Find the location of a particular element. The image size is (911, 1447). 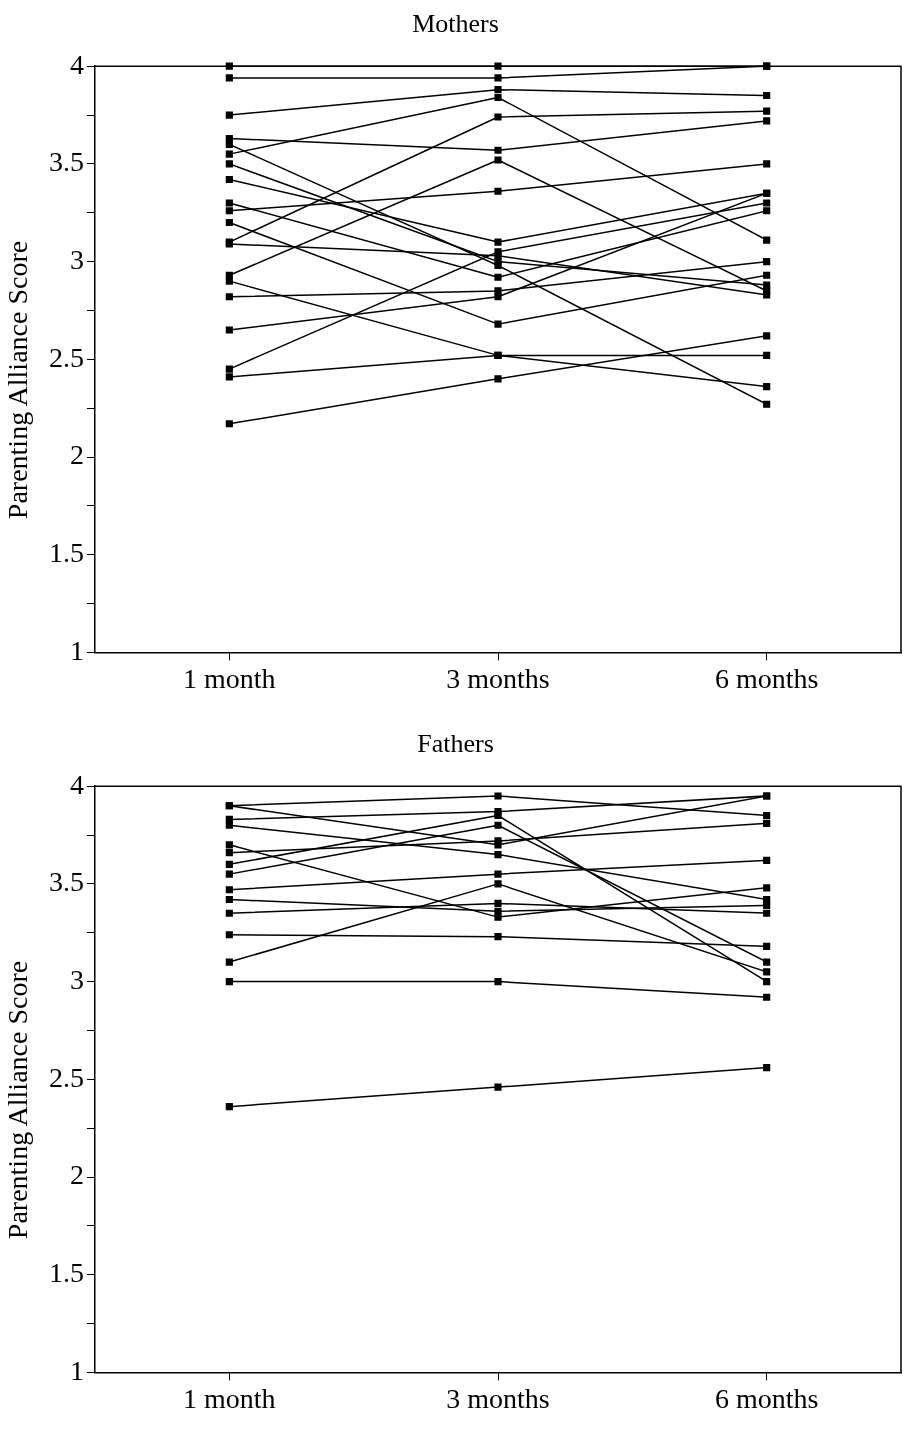

chart-title: Mothers is located at coordinates (455, 24).